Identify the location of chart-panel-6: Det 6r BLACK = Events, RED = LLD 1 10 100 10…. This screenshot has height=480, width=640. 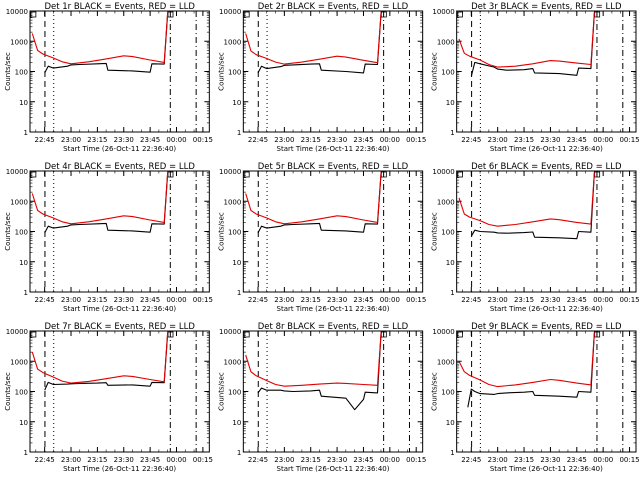
(535, 237).